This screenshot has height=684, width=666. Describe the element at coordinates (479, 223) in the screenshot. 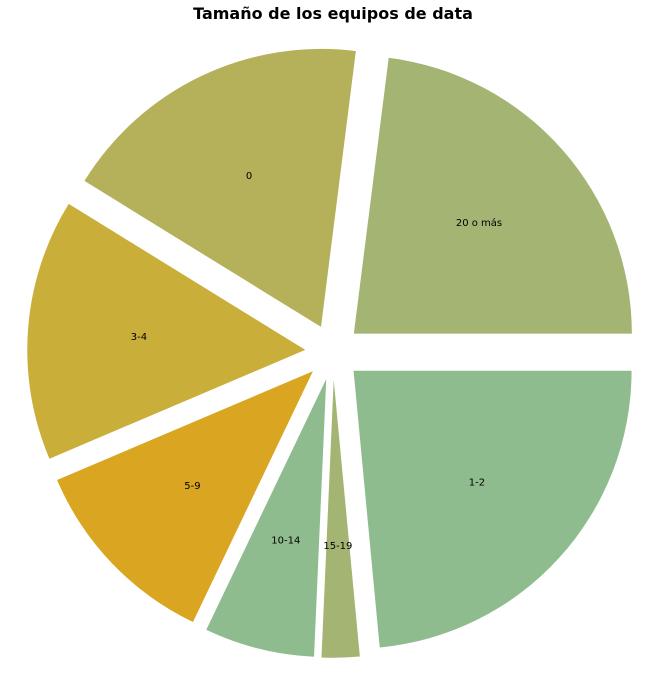

I see `pie-label-20-o-más: 20 o más` at that location.